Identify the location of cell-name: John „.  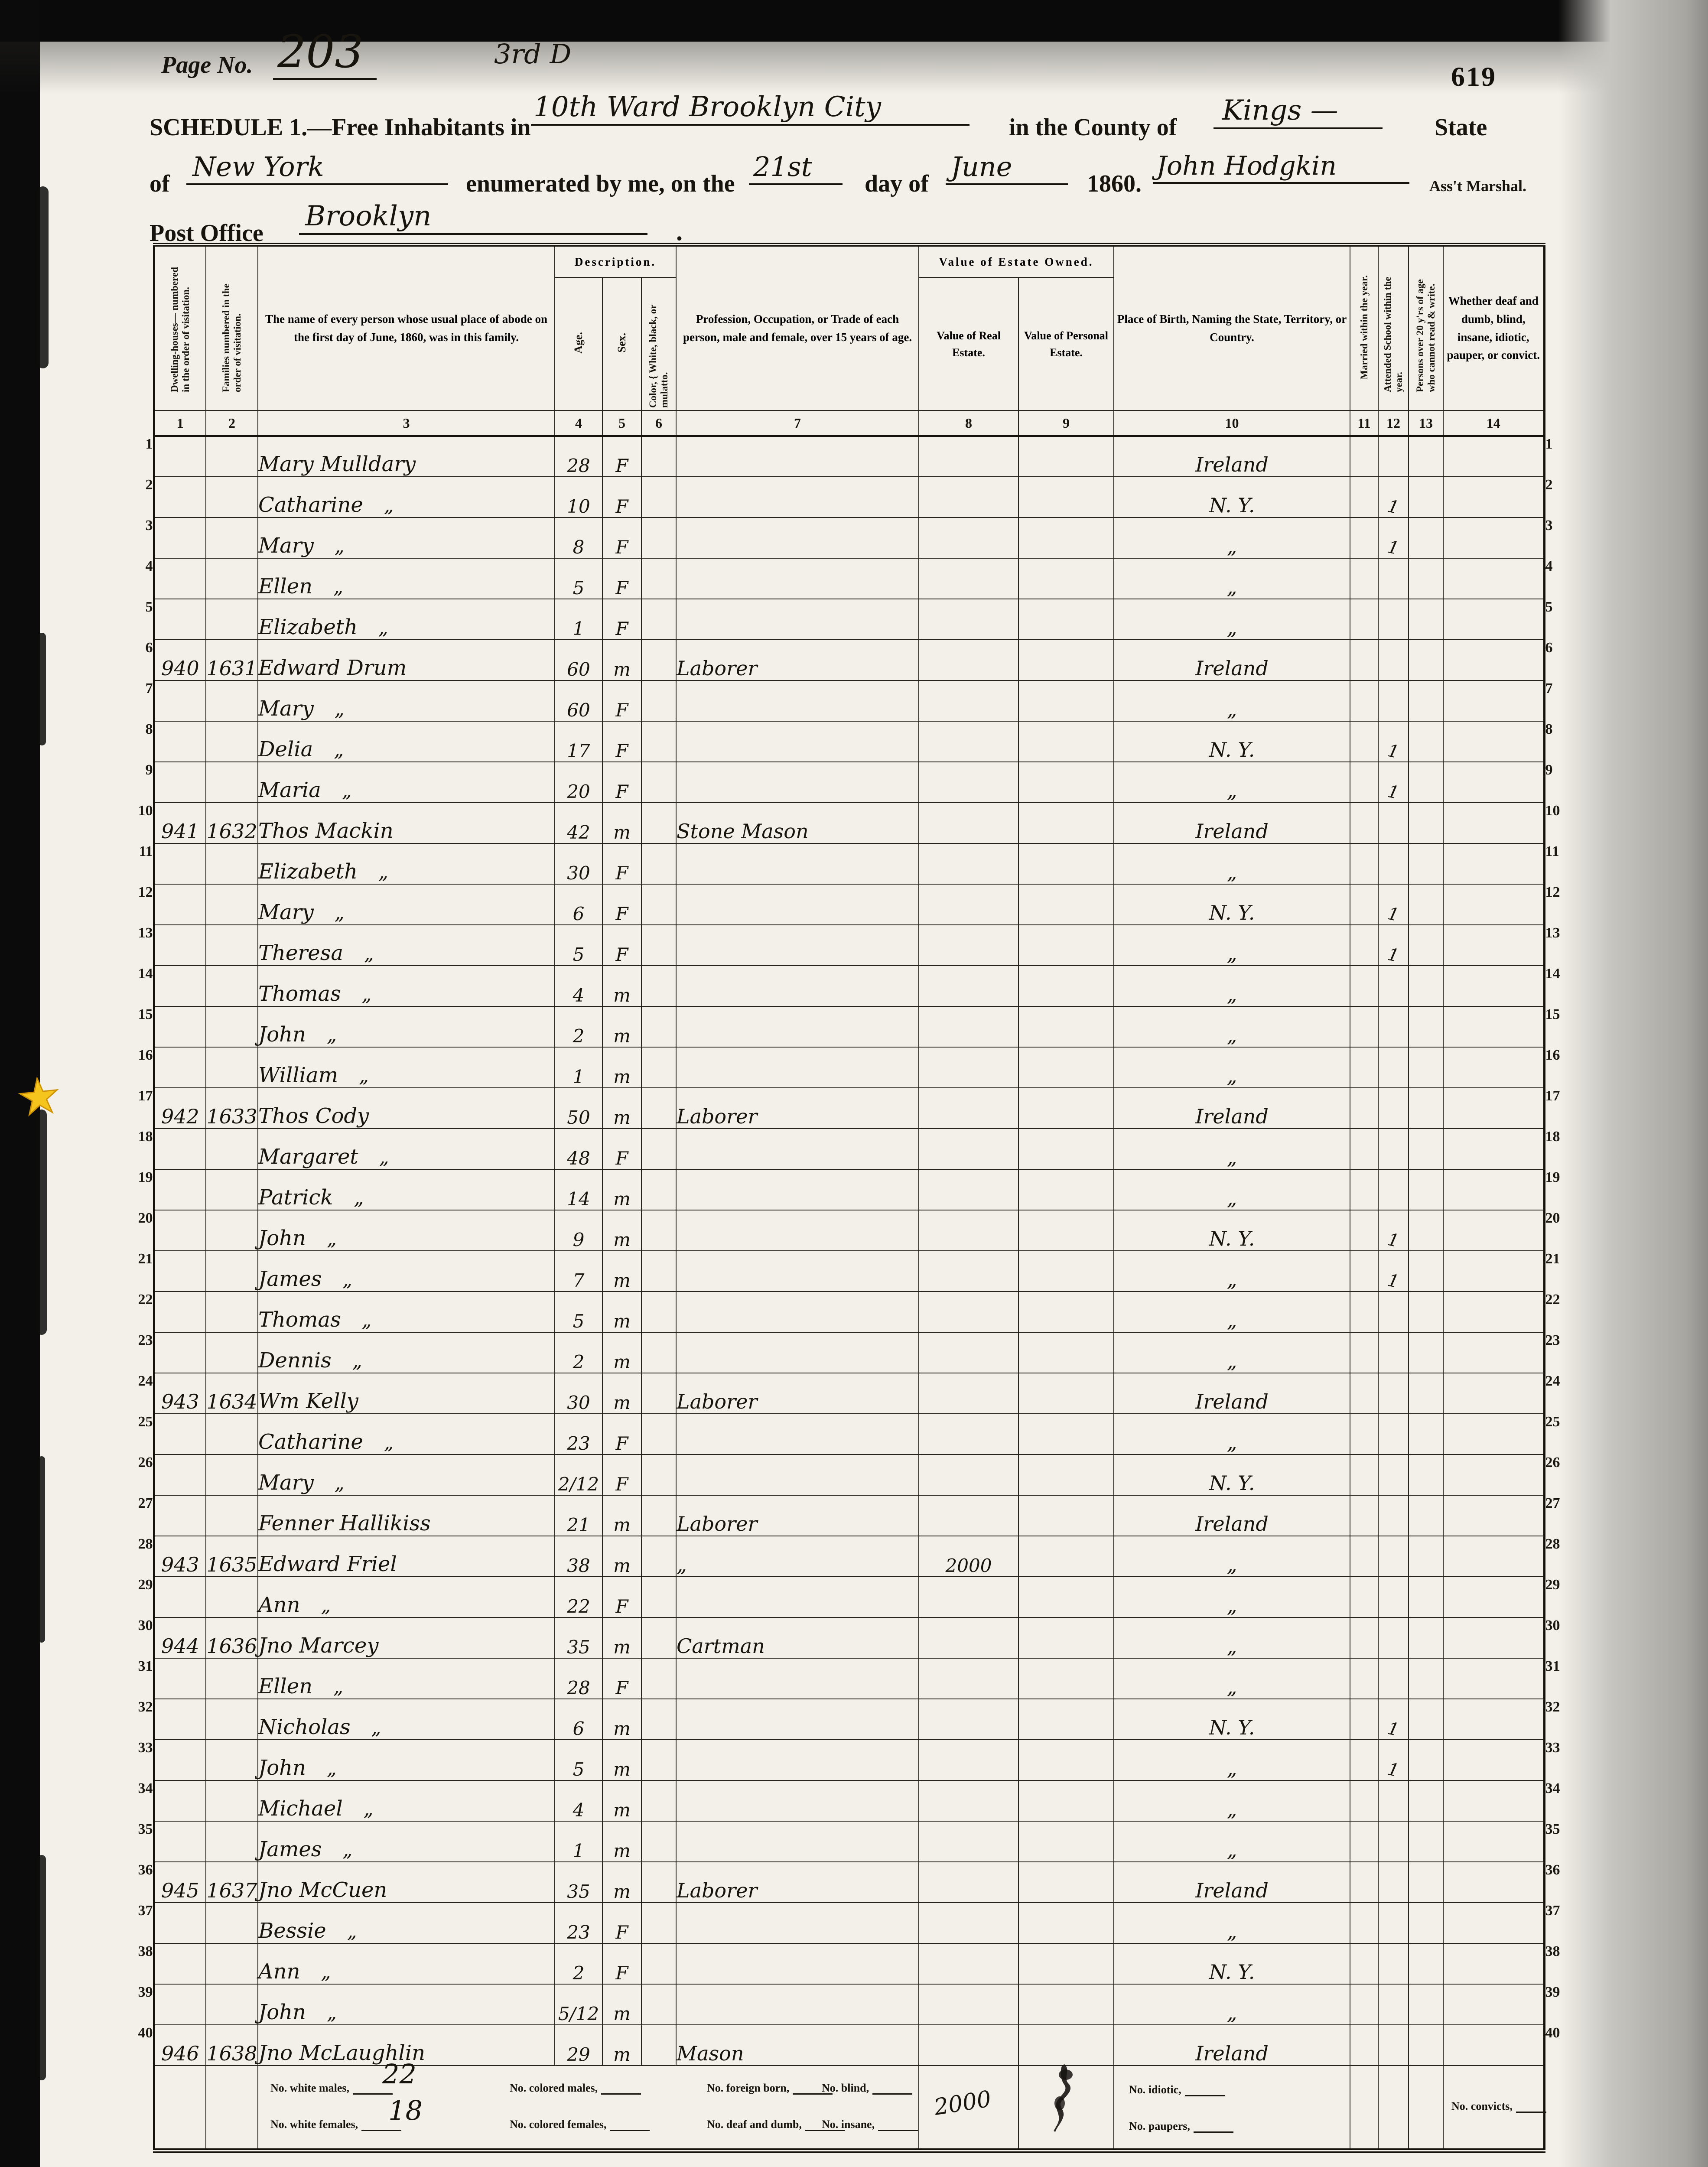
(406, 1760).